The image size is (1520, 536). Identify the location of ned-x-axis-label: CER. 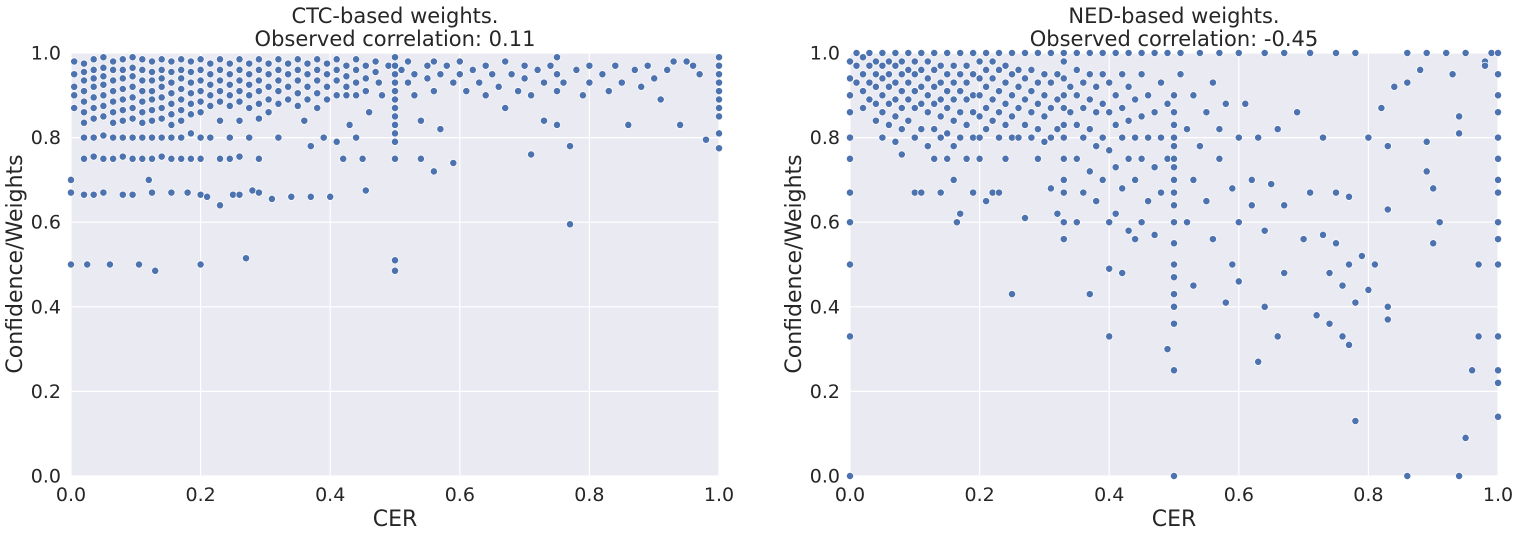
(1174, 519).